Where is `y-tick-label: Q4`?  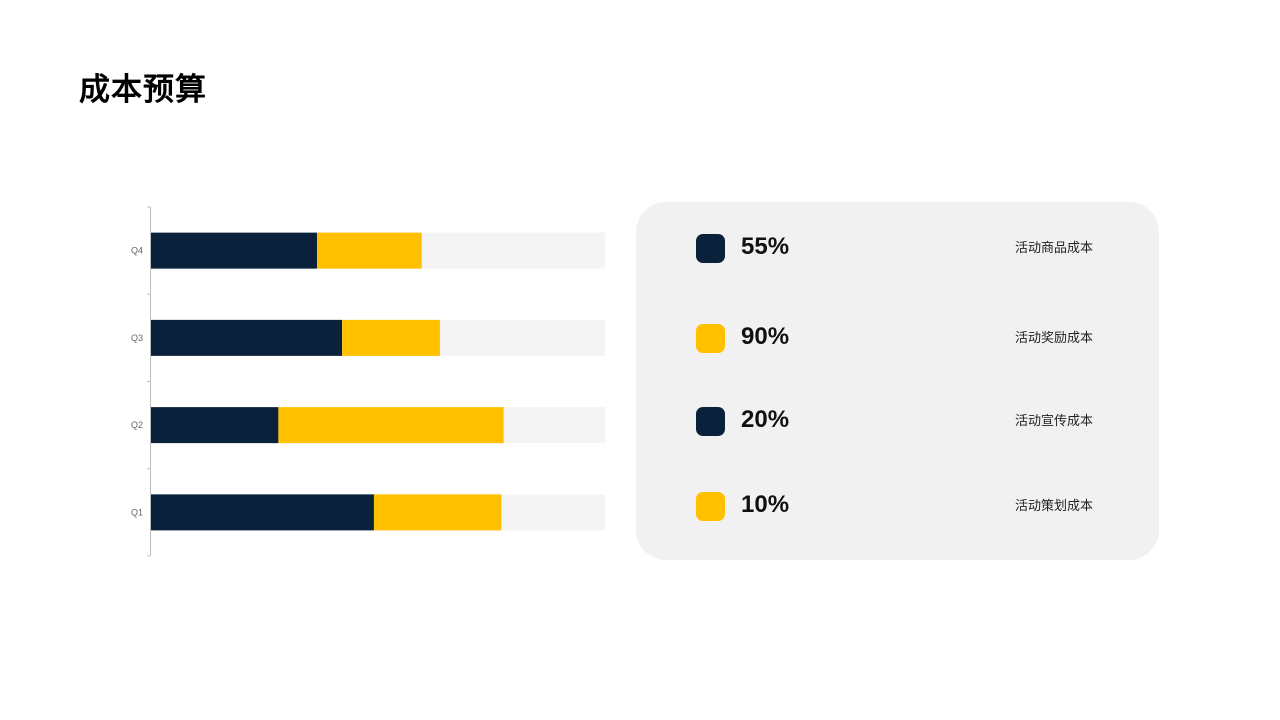
y-tick-label: Q4 is located at coordinates (137, 251).